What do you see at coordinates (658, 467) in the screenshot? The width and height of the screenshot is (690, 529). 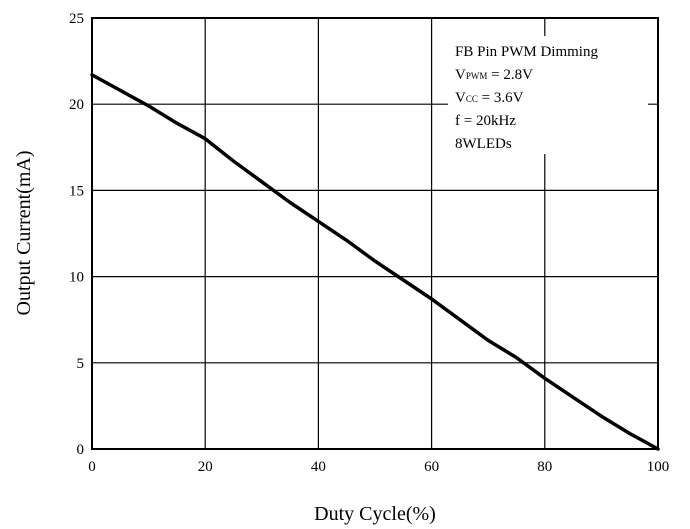 I see `x-tick-label: 100` at bounding box center [658, 467].